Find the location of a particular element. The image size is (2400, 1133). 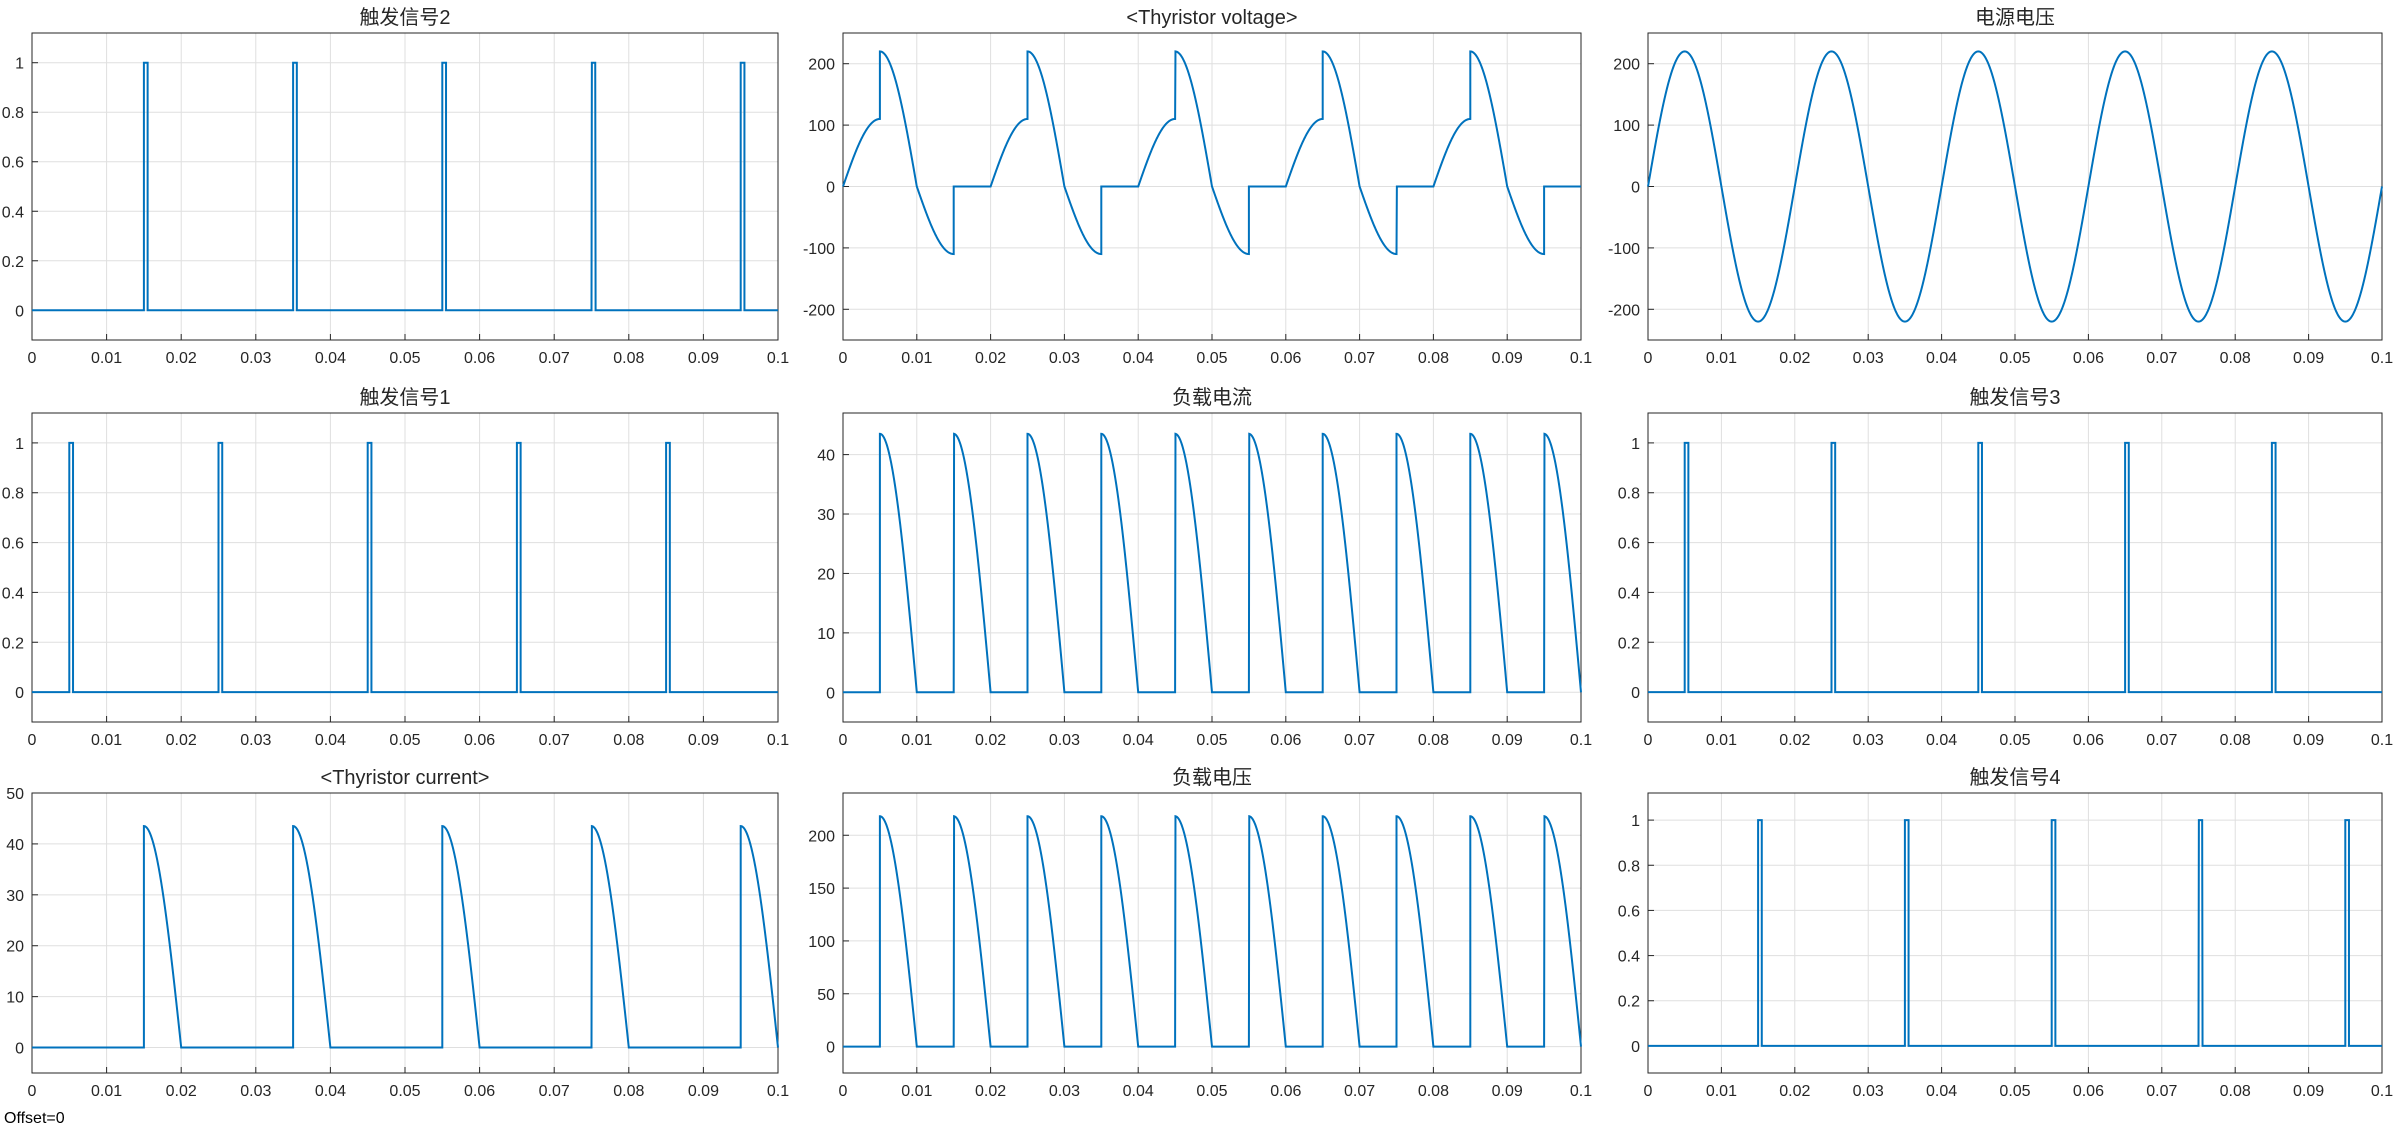

y-tick-label: 20 is located at coordinates (826, 574).